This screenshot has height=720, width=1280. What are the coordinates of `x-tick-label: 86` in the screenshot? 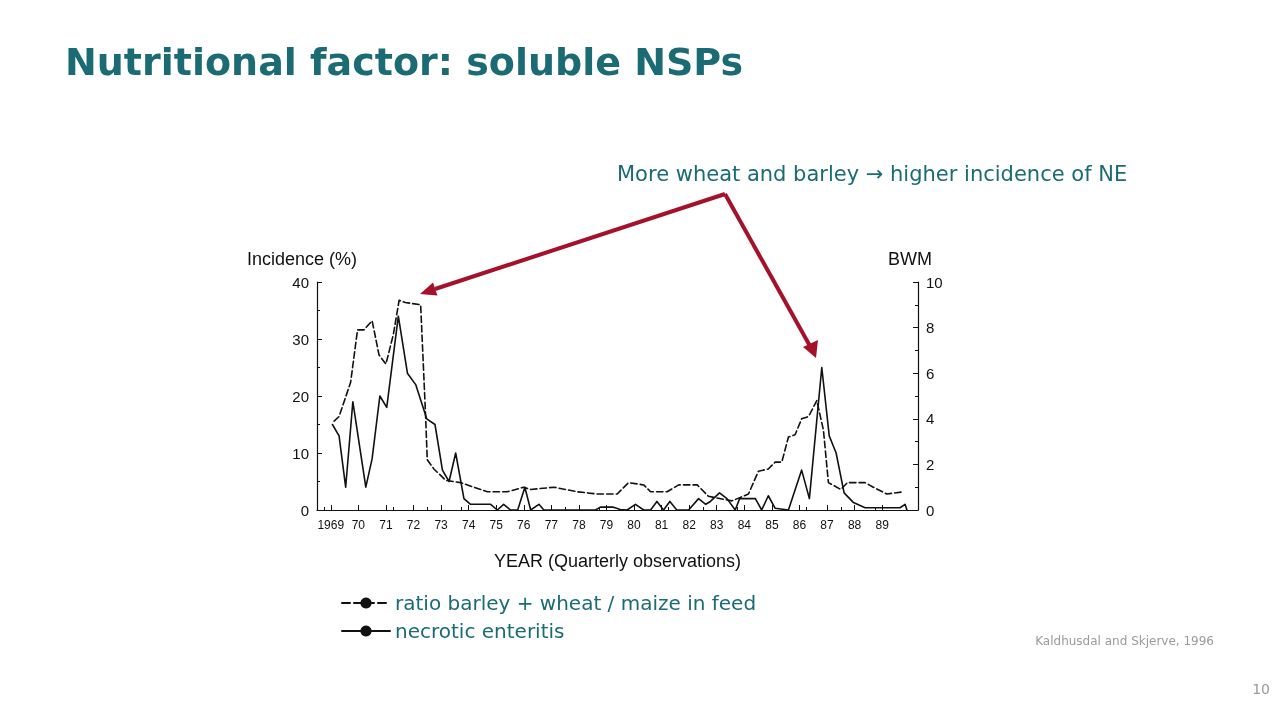 It's located at (799, 525).